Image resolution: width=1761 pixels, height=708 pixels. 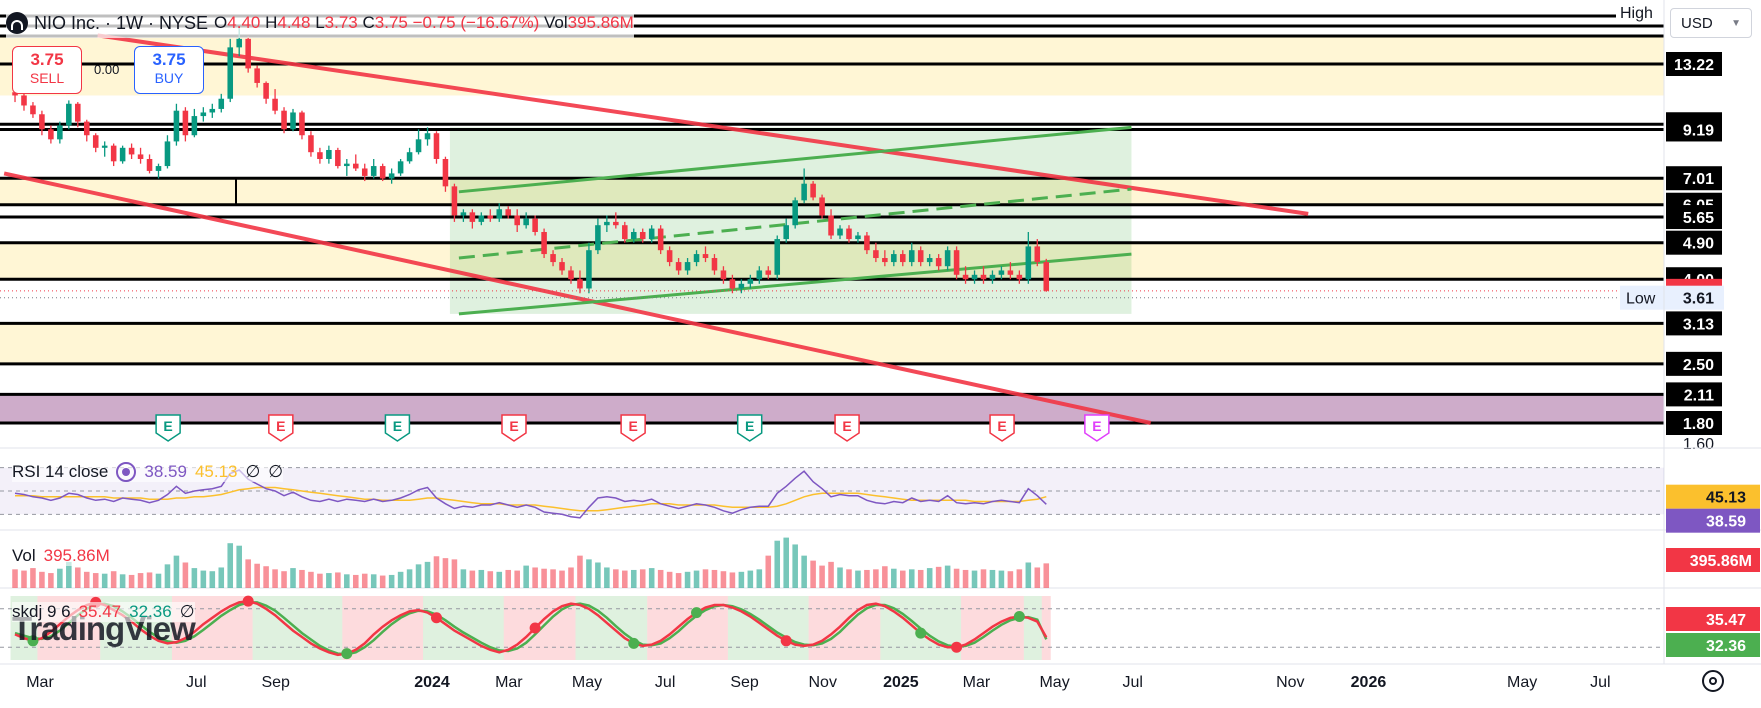 I want to click on rsi-axis-label: 38.59, so click(x=1726, y=522).